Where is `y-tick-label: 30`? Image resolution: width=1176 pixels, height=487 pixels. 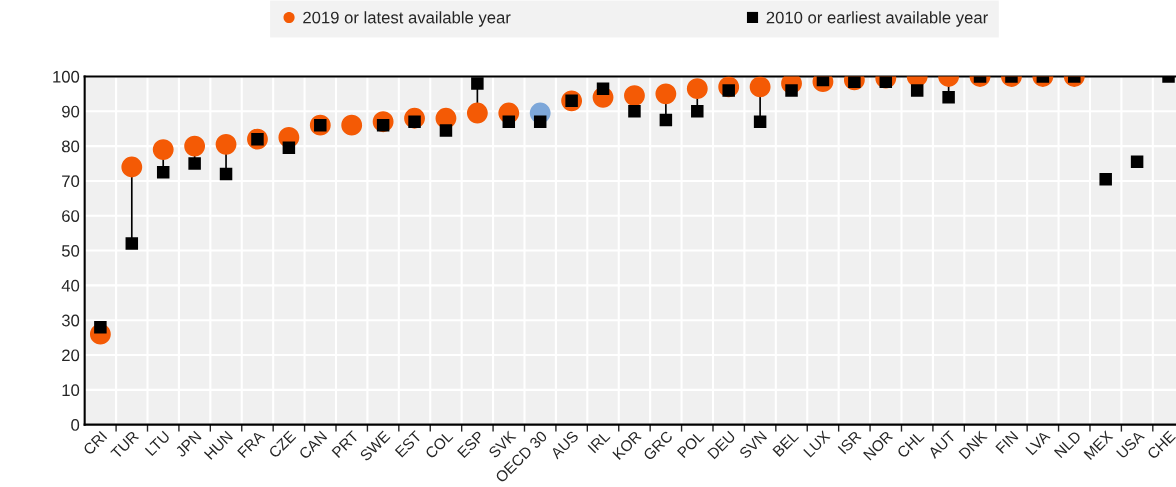
y-tick-label: 30 is located at coordinates (70, 320).